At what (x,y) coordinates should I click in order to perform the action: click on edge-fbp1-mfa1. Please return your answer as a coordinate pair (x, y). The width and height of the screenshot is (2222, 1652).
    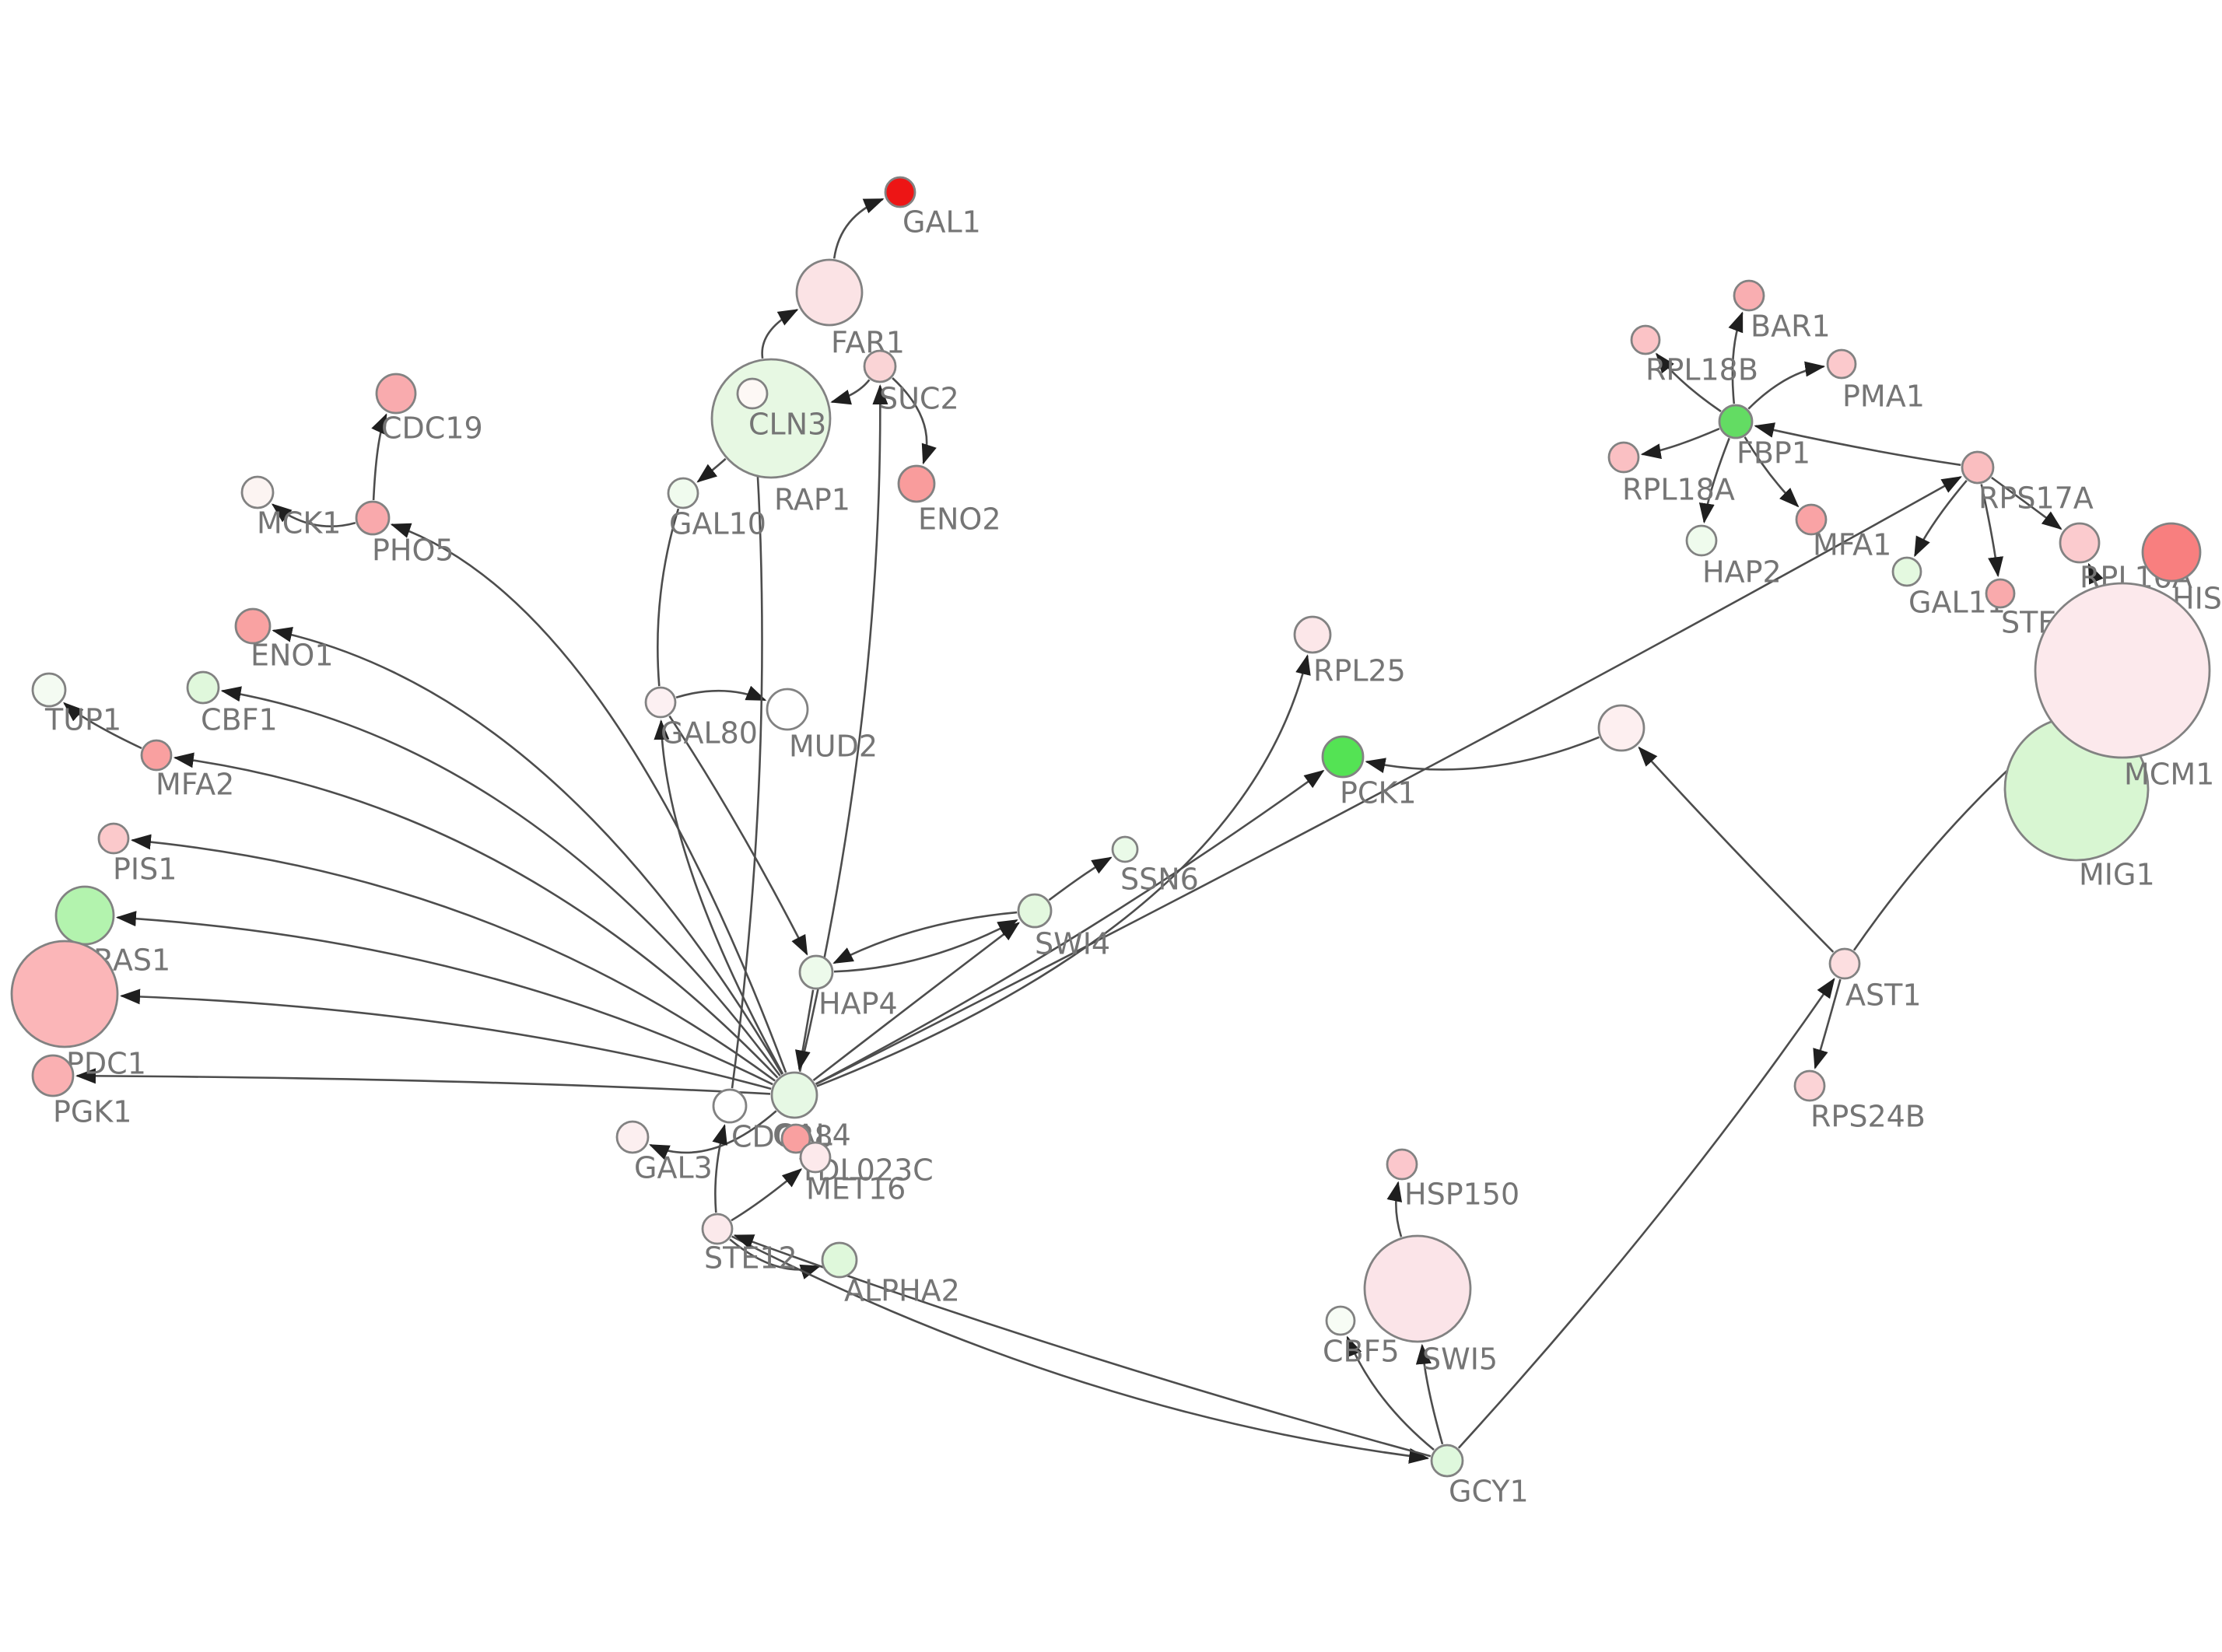
    Looking at the image, I should click on (1772, 472).